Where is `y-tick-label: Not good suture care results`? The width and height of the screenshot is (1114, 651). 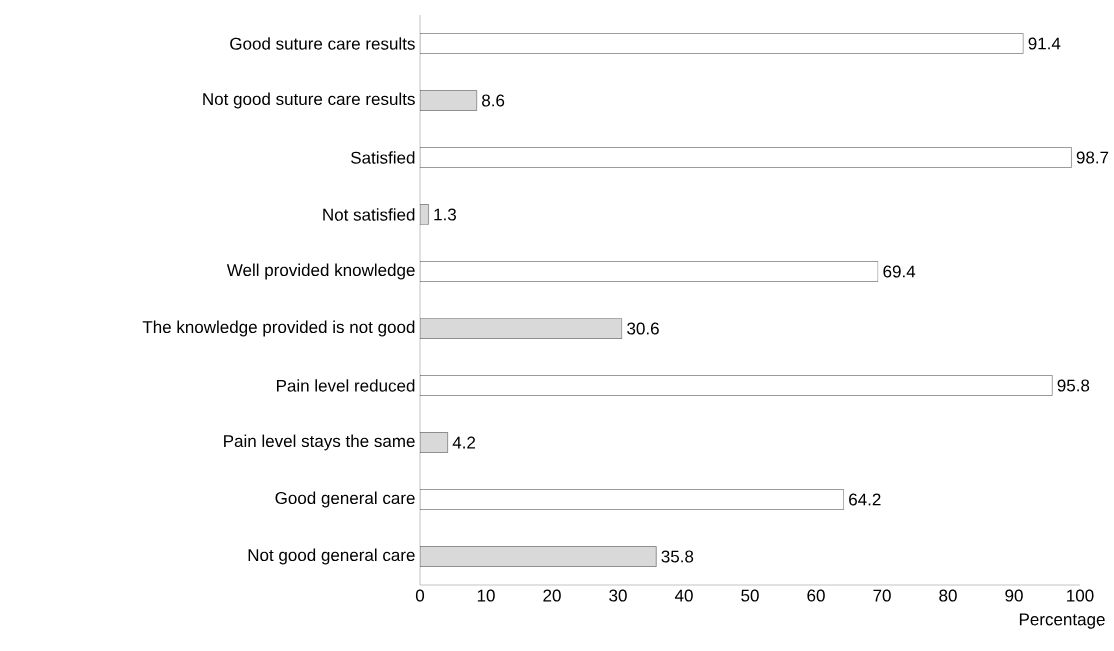 y-tick-label: Not good suture care results is located at coordinates (309, 100).